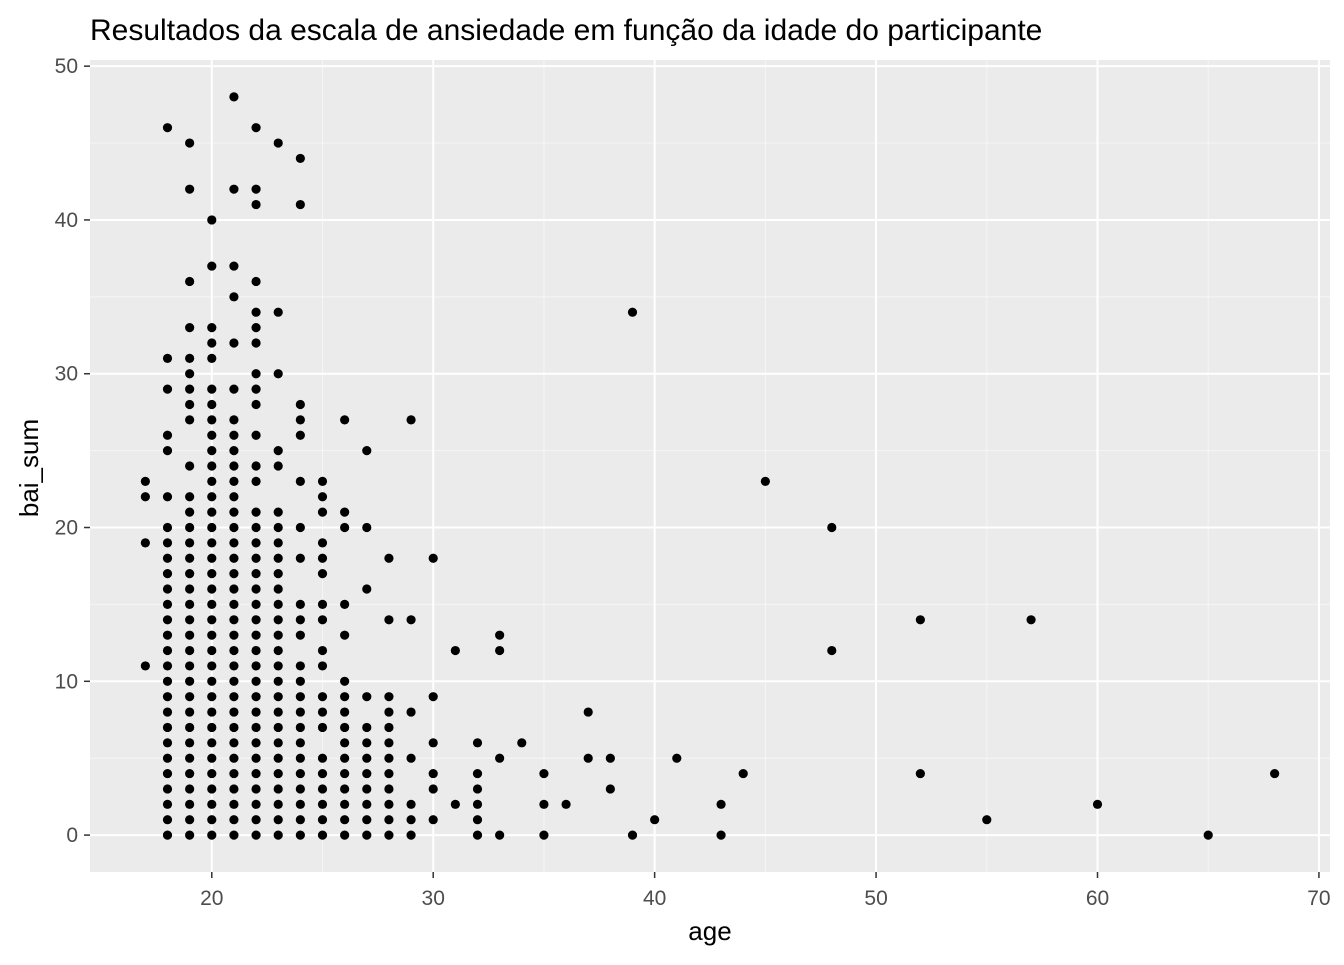  Describe the element at coordinates (1097, 898) in the screenshot. I see `x-tick-label: 60` at that location.